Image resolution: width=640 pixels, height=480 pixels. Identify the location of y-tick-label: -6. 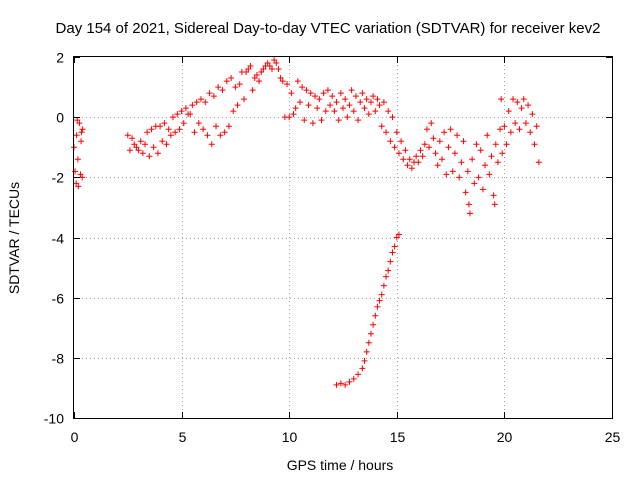
(58, 299).